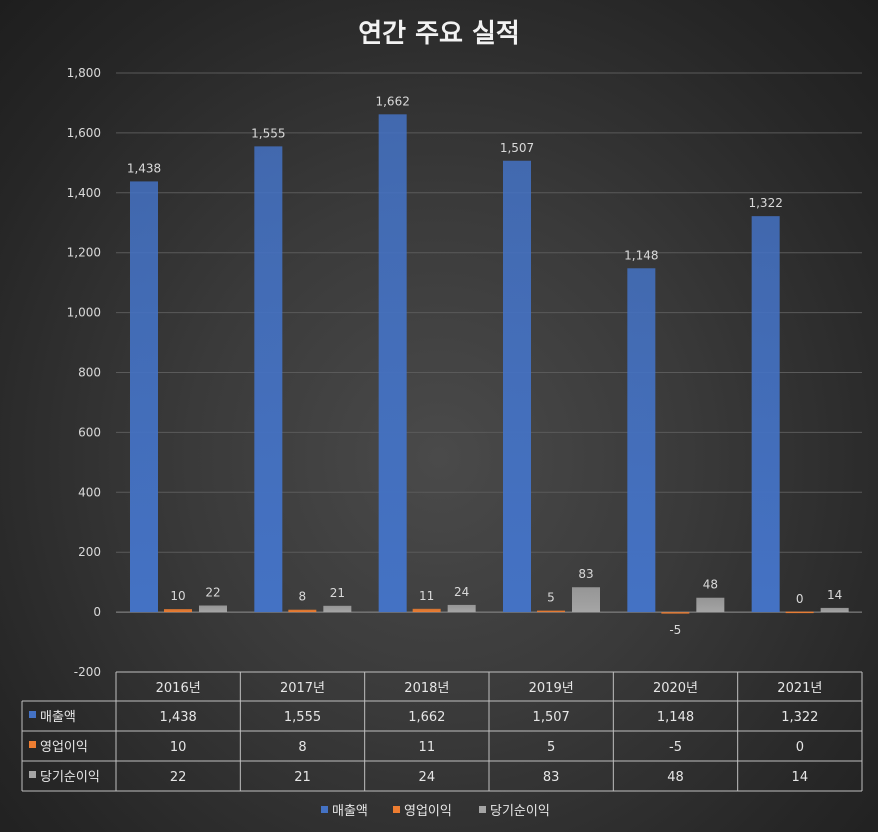 The height and width of the screenshot is (832, 878). What do you see at coordinates (302, 717) in the screenshot?
I see `table-cell: 1,555` at bounding box center [302, 717].